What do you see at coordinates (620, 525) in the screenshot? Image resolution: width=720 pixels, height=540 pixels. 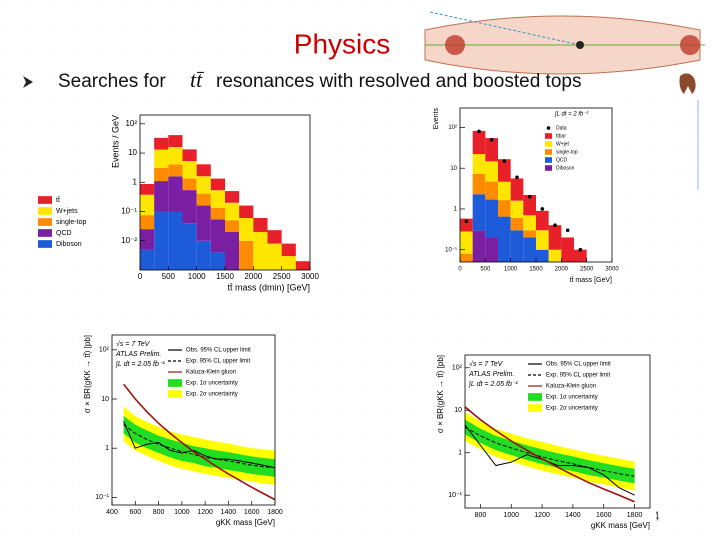 I see `x-axis-label: gKK mass [GeV]` at bounding box center [620, 525].